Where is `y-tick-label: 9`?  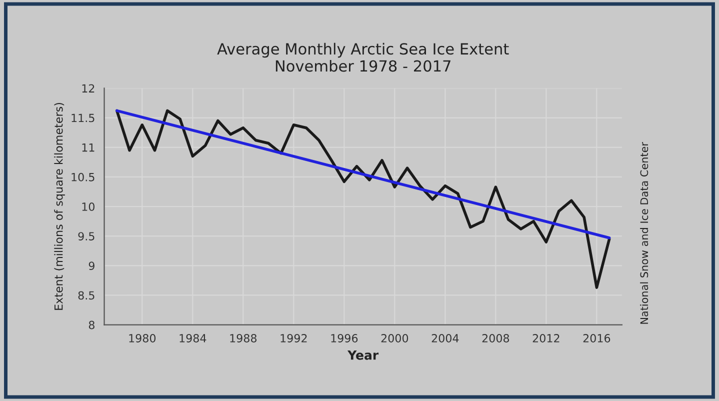
y-tick-label: 9 is located at coordinates (91, 266).